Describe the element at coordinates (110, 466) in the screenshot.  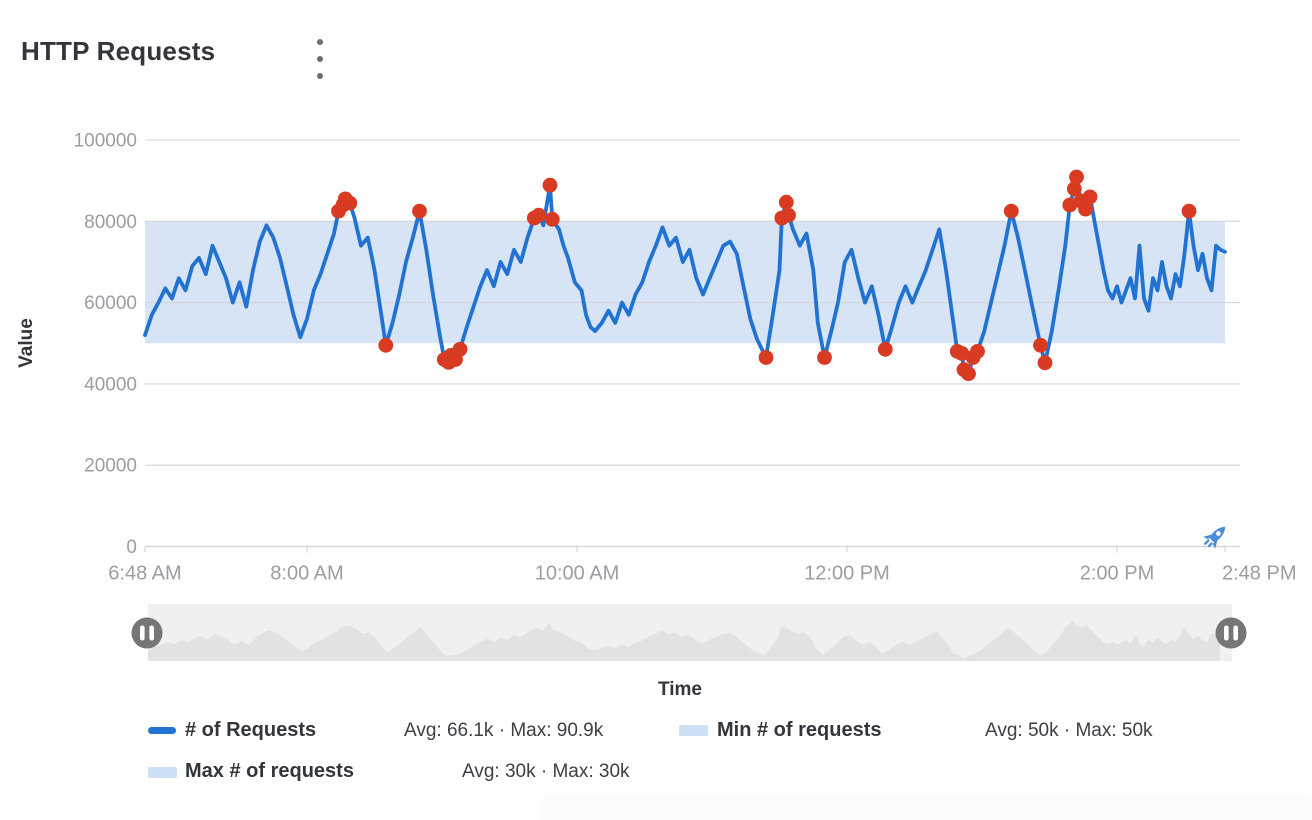
I see `y-tick-label: 20000` at that location.